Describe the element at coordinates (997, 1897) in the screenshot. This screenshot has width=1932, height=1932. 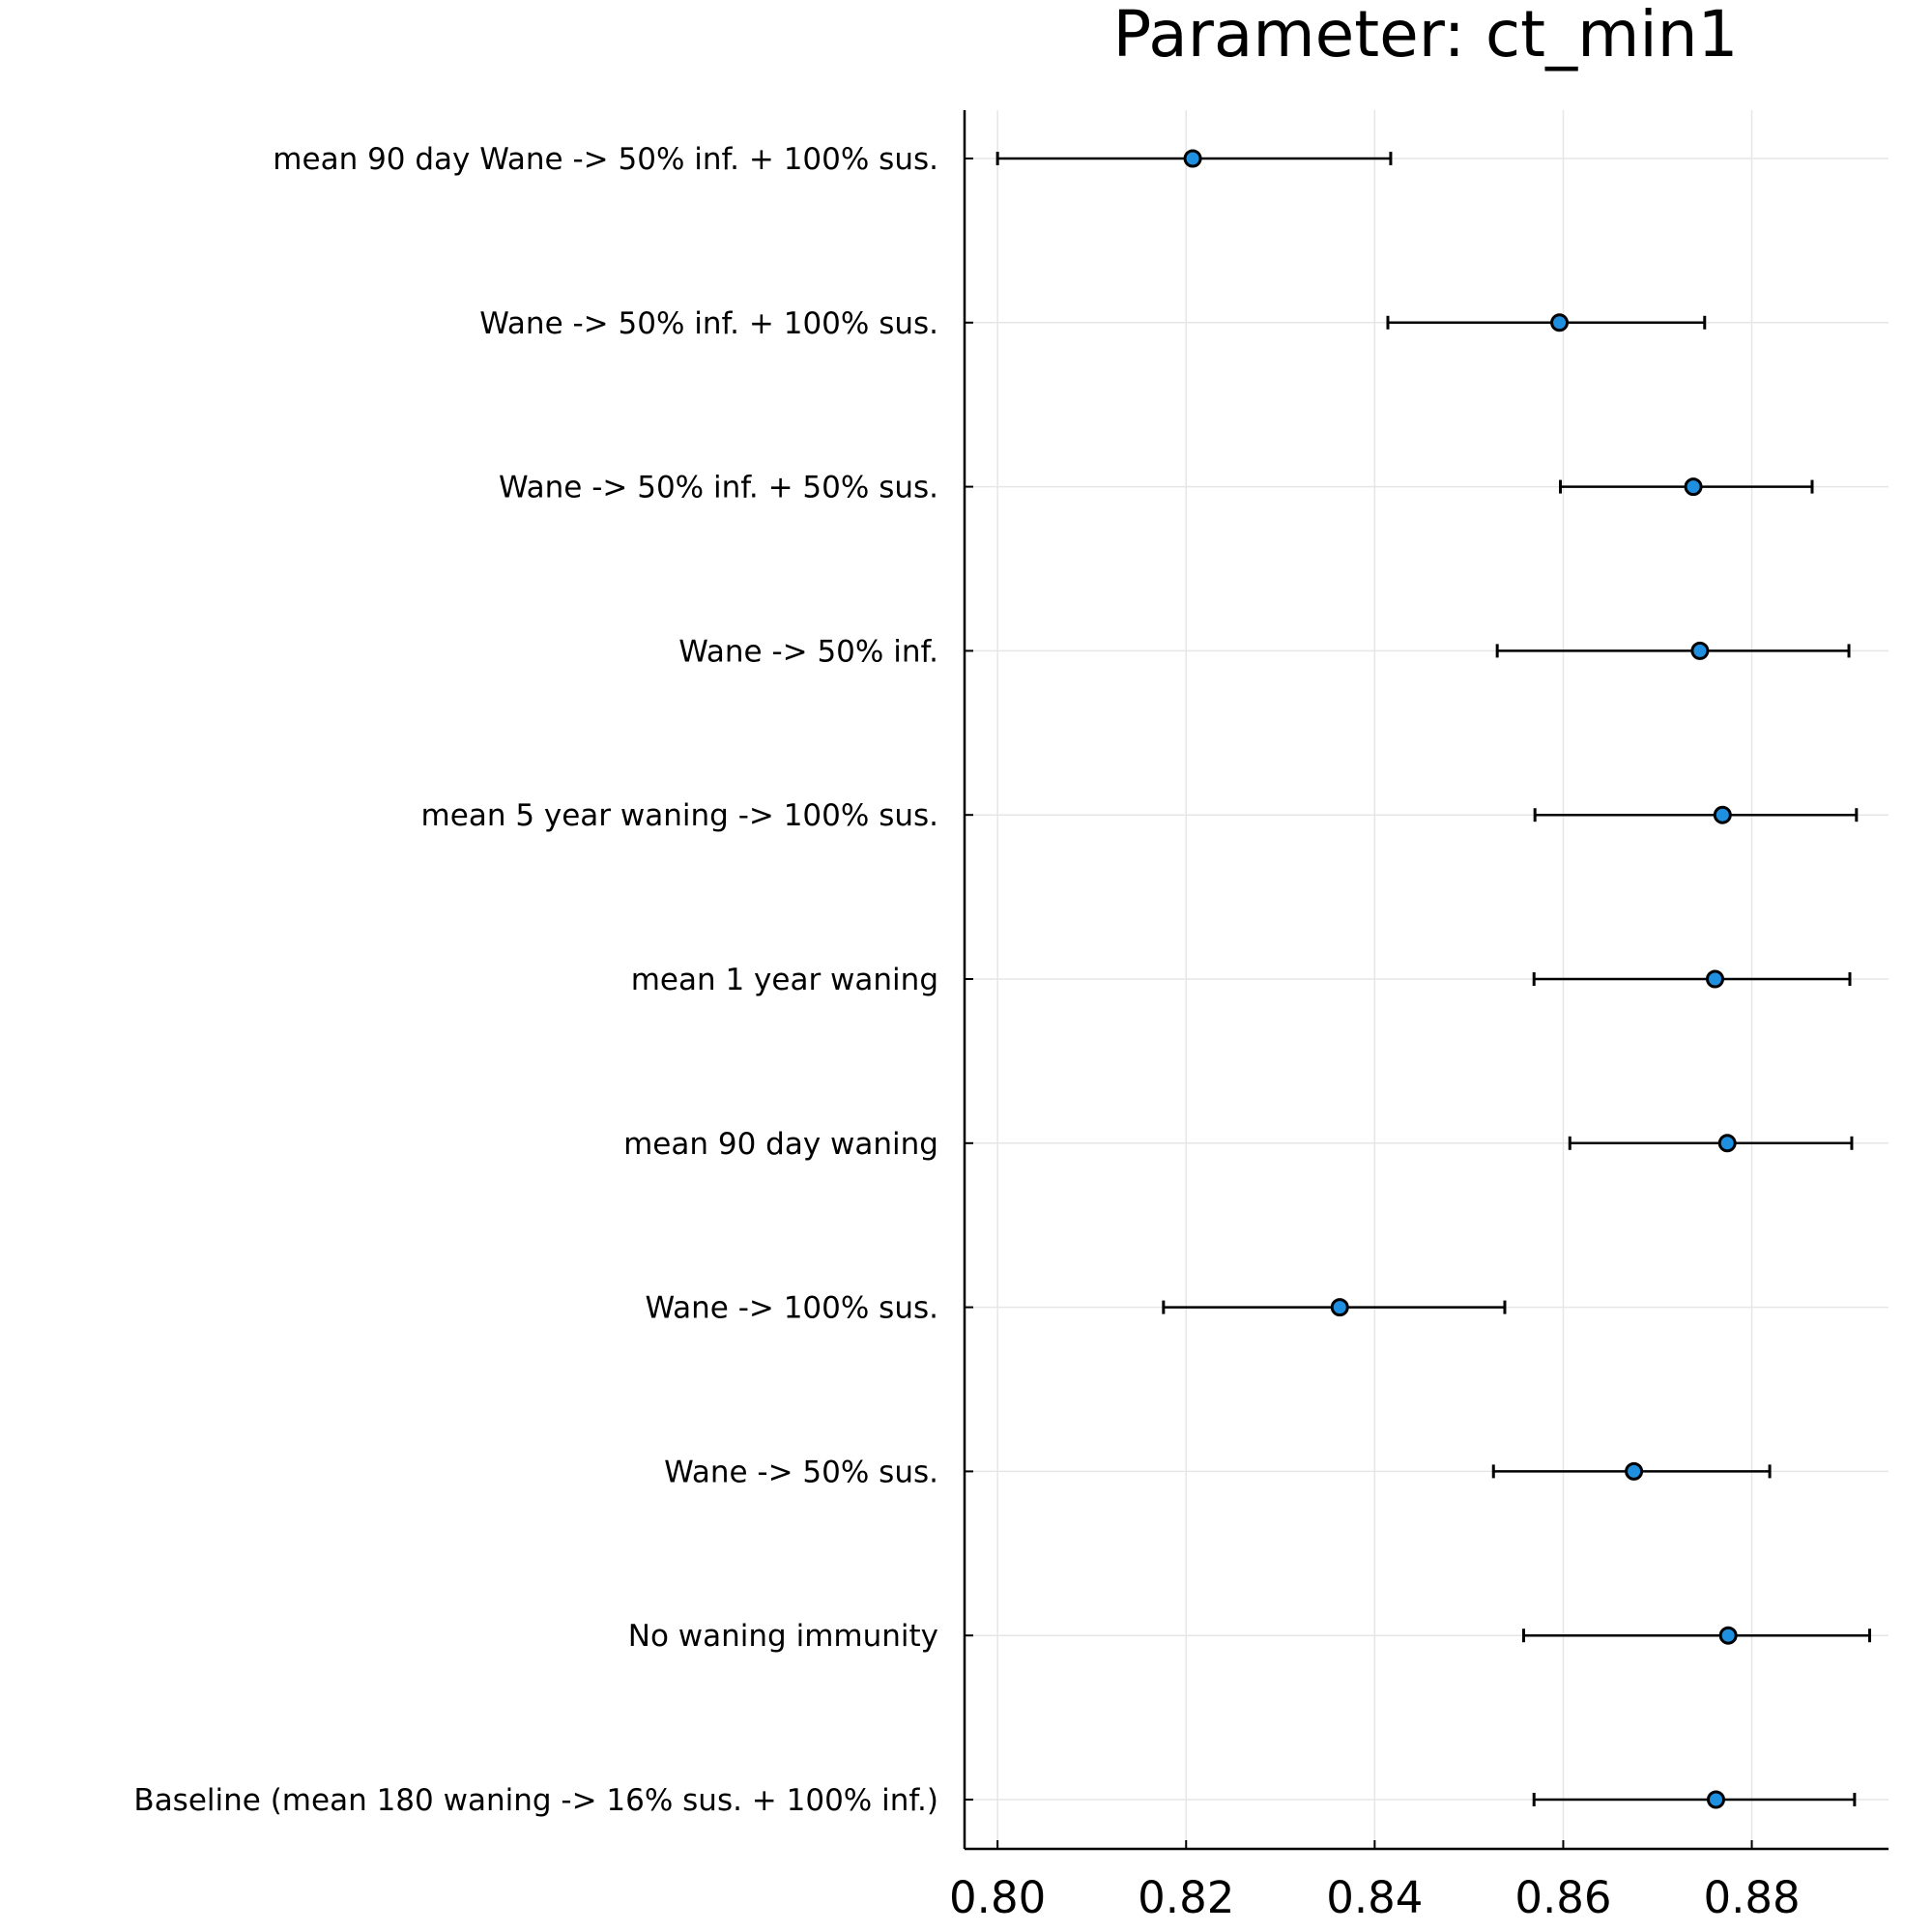
I see `x-tick-label: 0.80` at that location.